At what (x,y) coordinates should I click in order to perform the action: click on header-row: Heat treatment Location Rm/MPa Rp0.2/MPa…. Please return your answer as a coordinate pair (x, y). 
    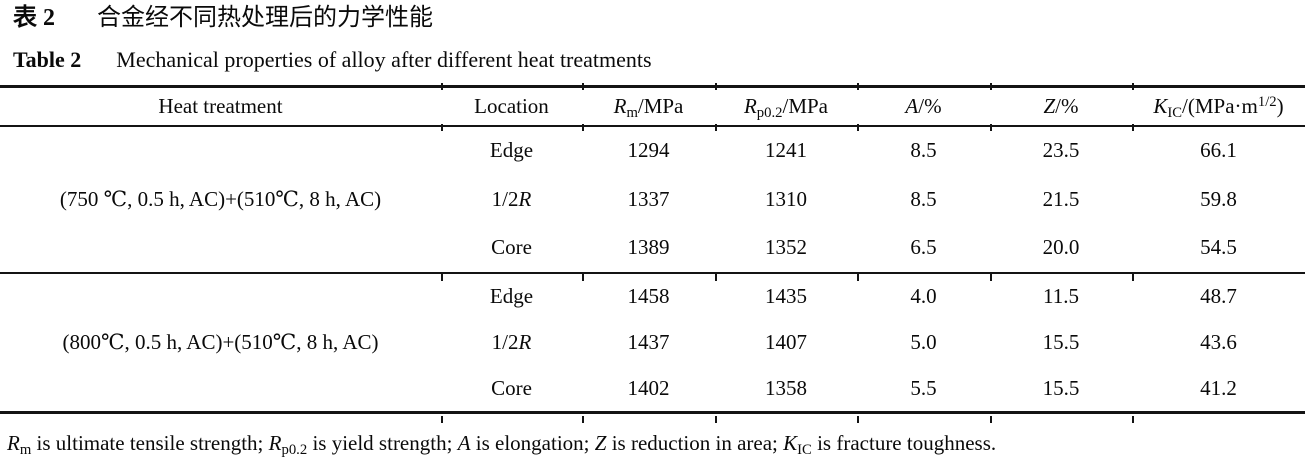
    Looking at the image, I should click on (652, 106).